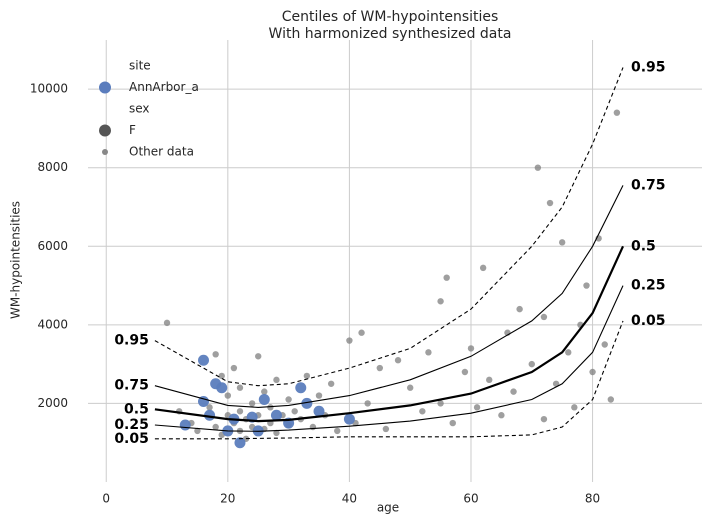 The height and width of the screenshot is (524, 708). I want to click on legend-label: F, so click(132, 130).